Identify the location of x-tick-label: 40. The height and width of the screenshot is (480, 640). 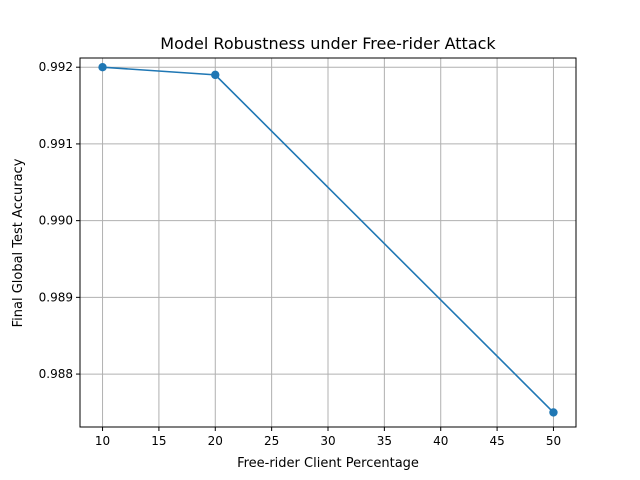
(440, 441).